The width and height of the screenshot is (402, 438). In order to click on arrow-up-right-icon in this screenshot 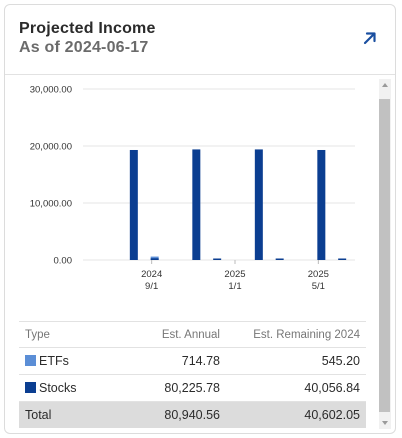, I will do `click(370, 38)`.